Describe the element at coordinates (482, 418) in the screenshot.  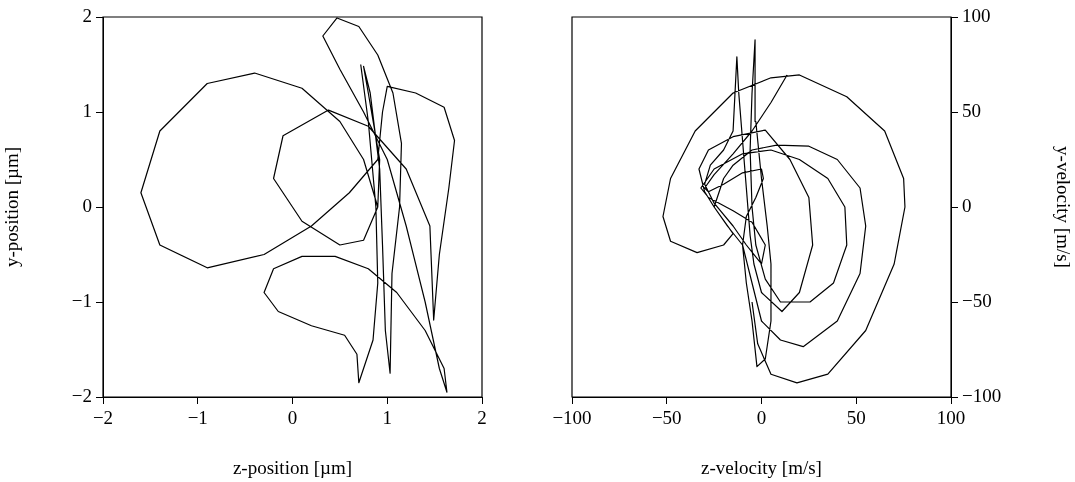
I see `x-tick-label: 2` at that location.